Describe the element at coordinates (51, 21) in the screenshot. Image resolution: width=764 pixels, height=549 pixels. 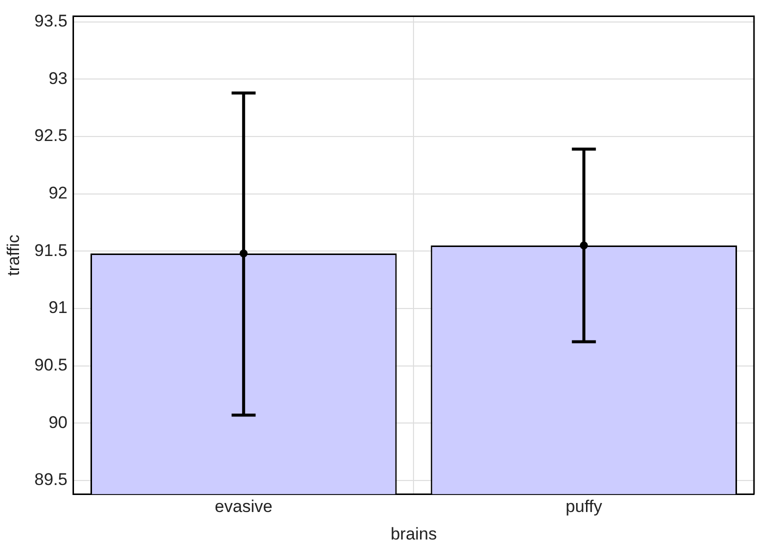
I see `y-tick-label: 93.5` at that location.